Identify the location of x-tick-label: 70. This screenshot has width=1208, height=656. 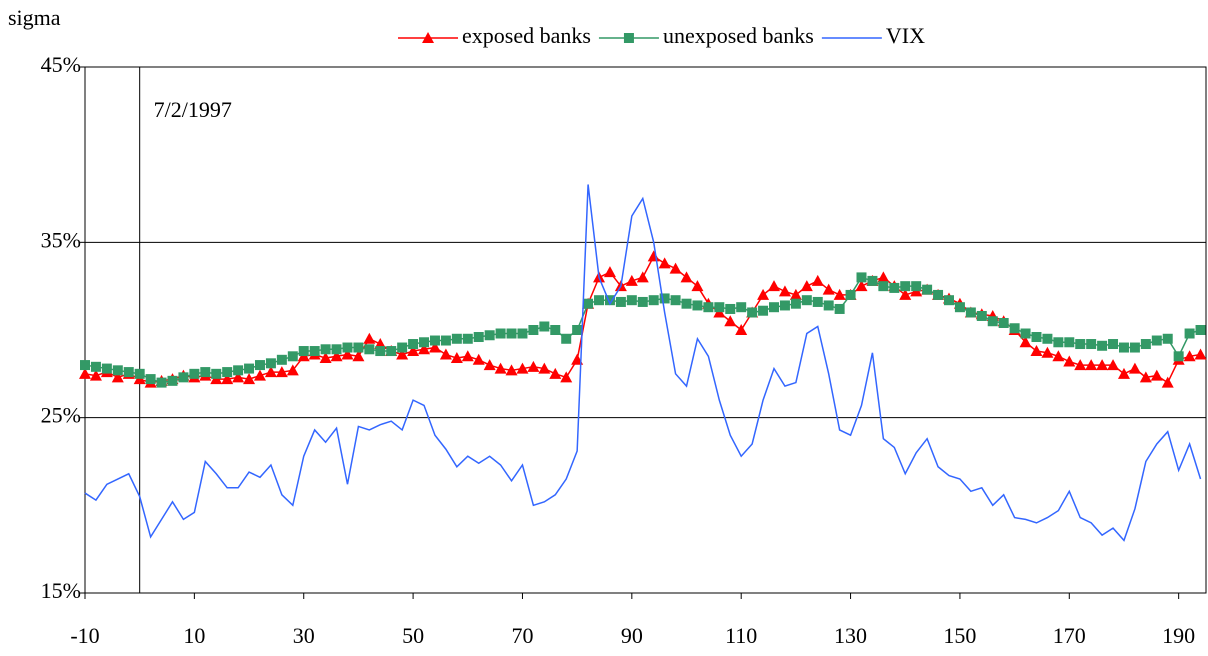
(522, 635).